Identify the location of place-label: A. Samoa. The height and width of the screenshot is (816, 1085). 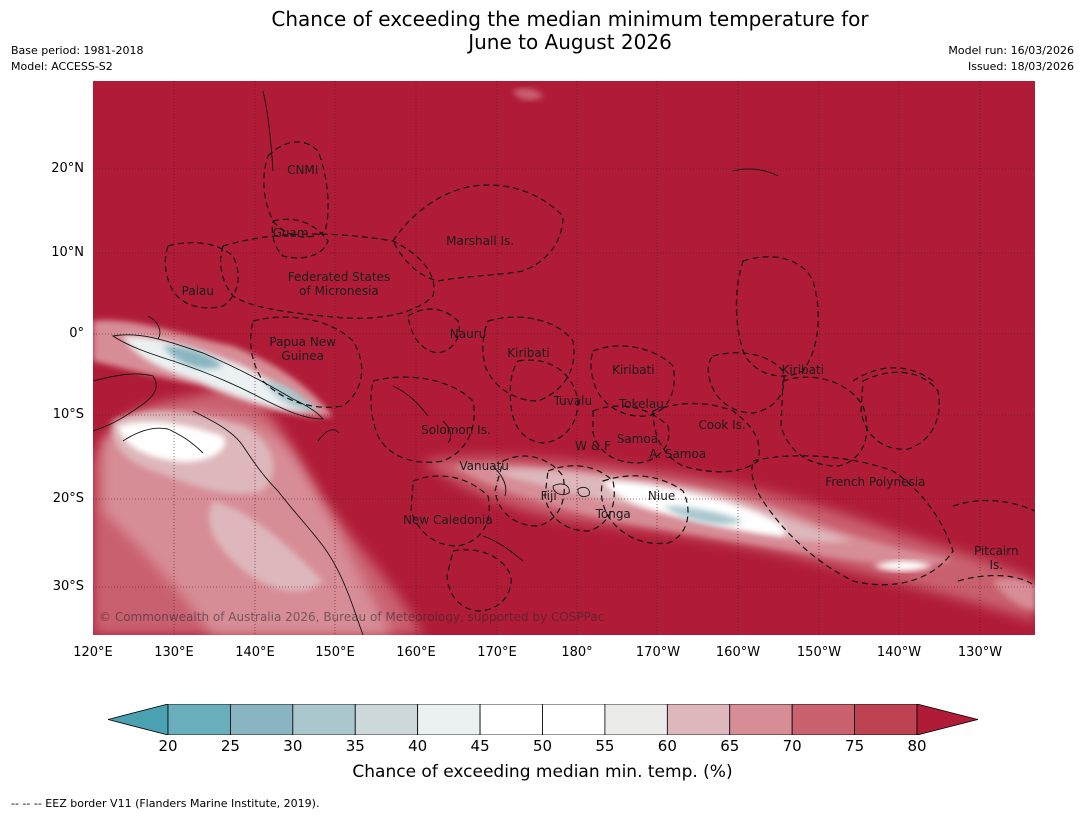
(678, 453).